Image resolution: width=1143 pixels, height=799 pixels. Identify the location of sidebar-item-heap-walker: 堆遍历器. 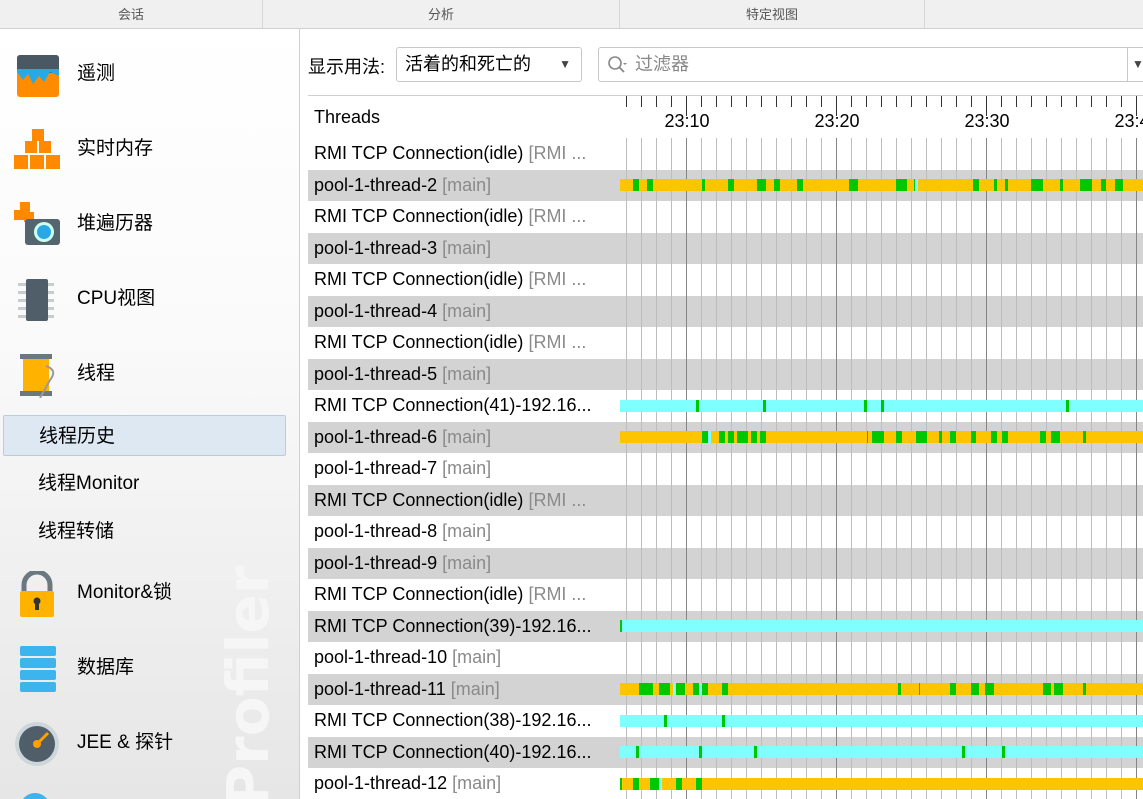
(145, 224).